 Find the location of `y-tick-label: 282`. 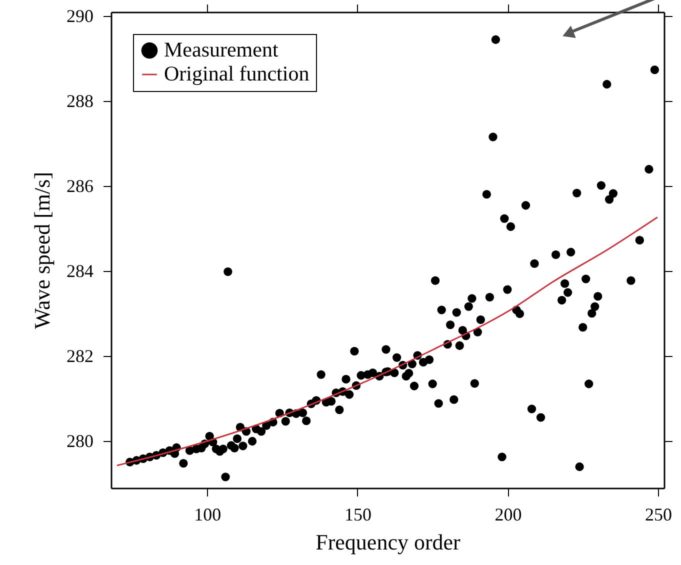

y-tick-label: 282 is located at coordinates (80, 356).